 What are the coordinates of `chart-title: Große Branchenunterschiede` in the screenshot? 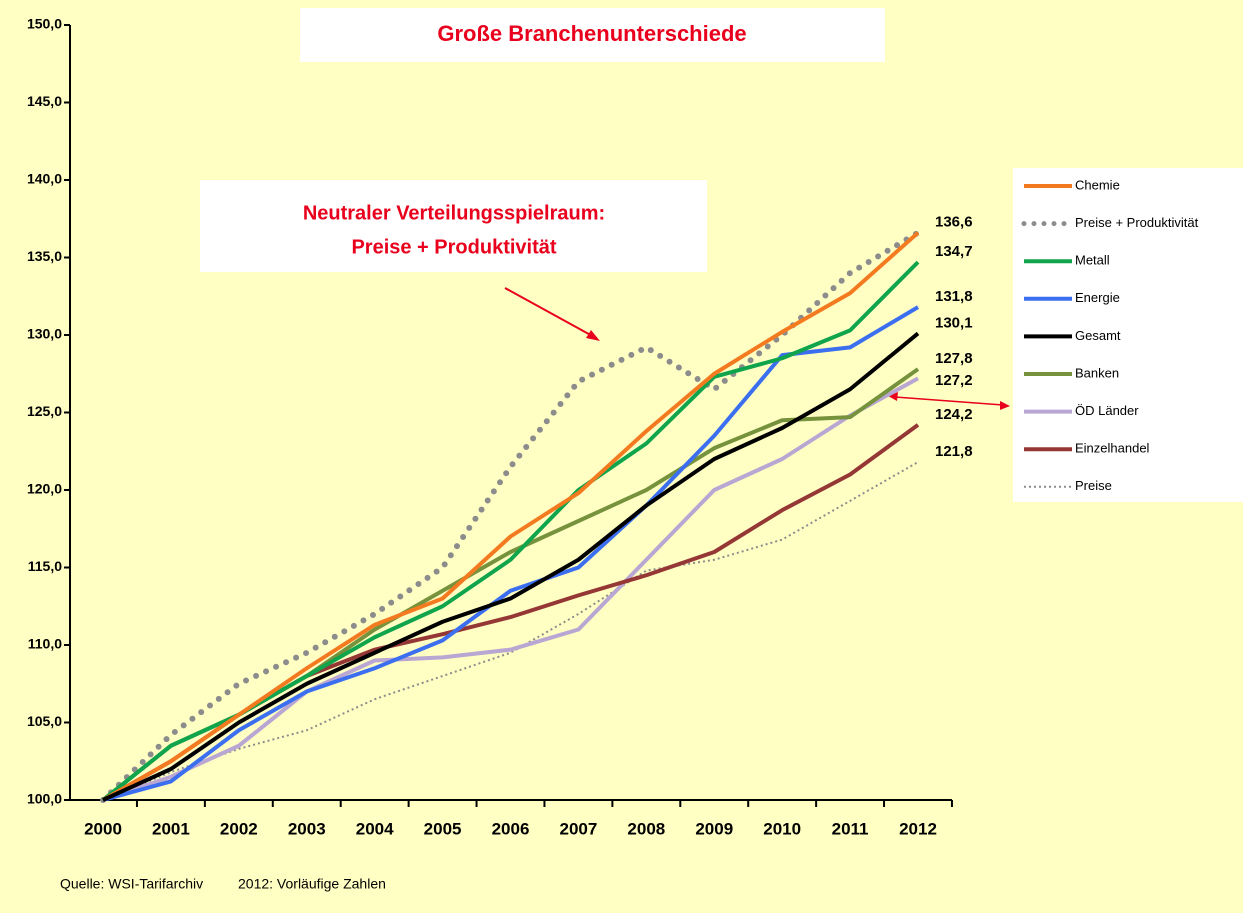 It's located at (591, 33).